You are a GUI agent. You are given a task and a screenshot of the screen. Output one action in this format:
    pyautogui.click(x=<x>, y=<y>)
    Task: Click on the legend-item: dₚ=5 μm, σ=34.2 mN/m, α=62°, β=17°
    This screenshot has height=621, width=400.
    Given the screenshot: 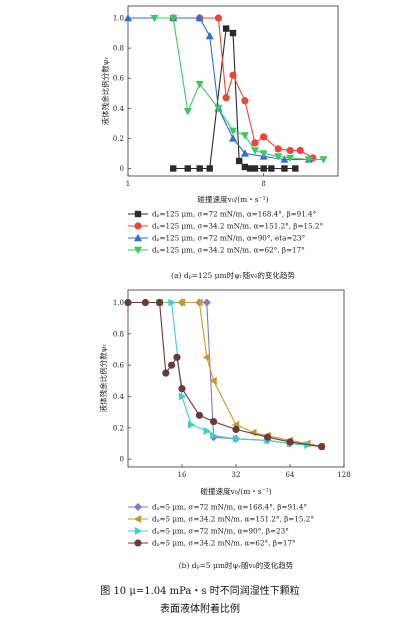 What is the action you would take?
    pyautogui.click(x=212, y=543)
    